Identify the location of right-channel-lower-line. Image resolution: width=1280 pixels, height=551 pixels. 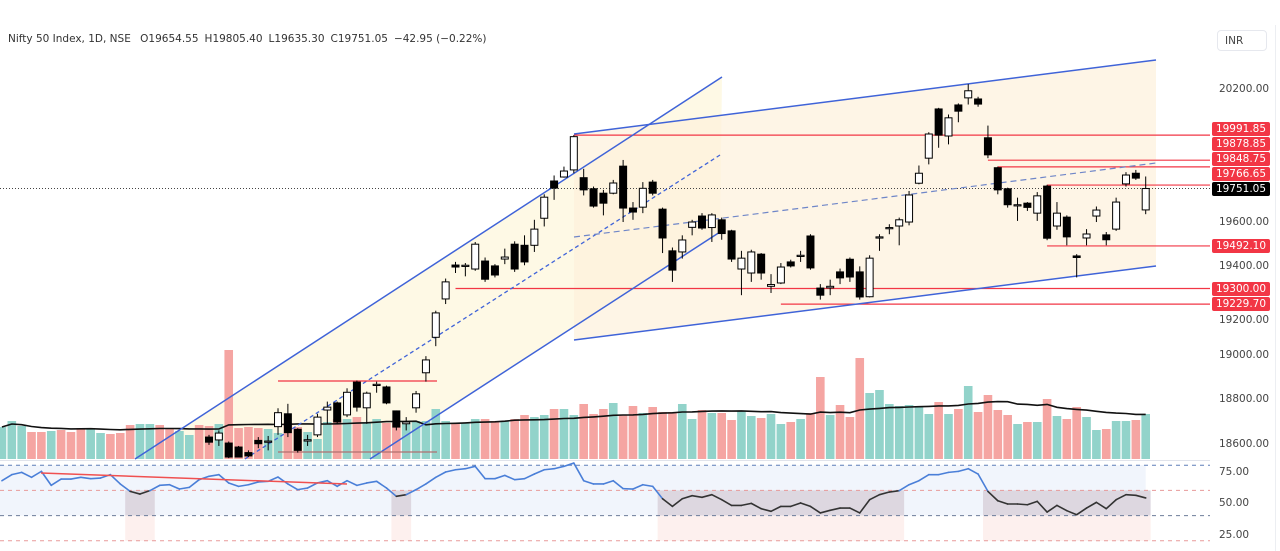
(865, 303).